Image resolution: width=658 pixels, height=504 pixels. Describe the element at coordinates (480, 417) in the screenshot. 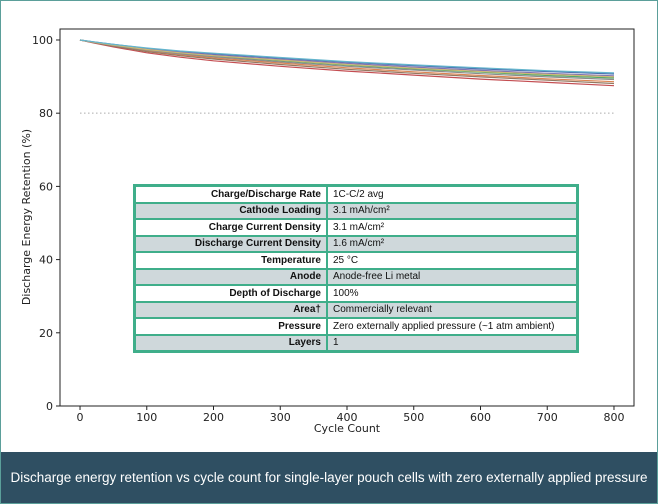

I see `x-tick-label: 600` at that location.